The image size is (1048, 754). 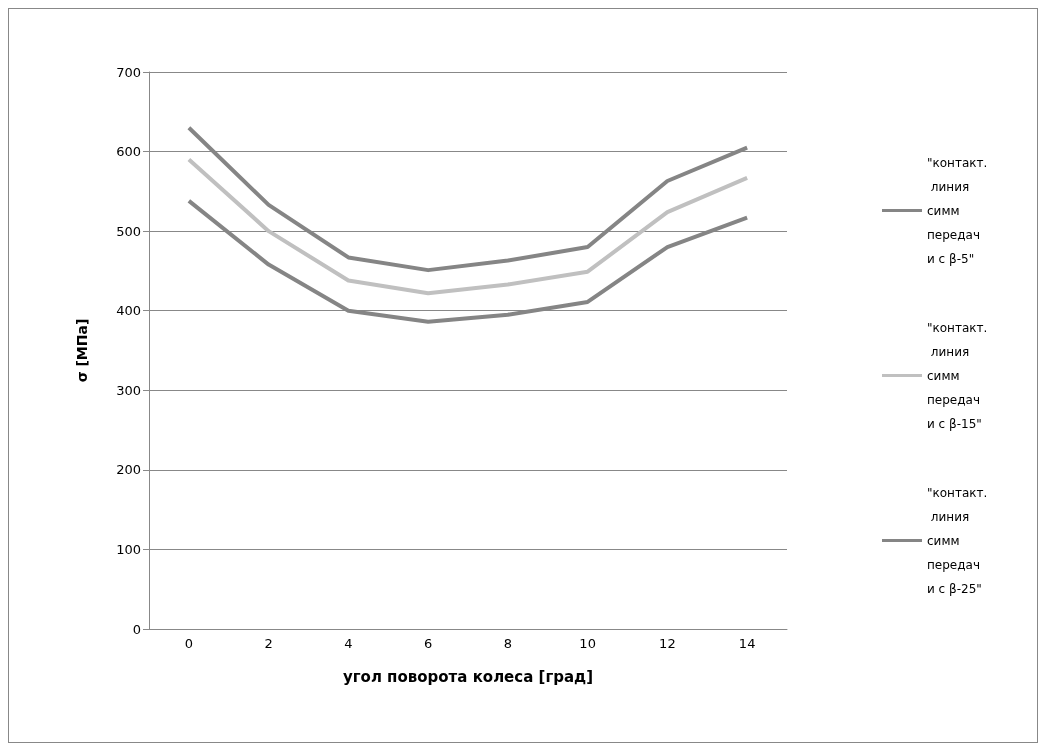 What do you see at coordinates (128, 231) in the screenshot?
I see `y-tick-label: 500` at bounding box center [128, 231].